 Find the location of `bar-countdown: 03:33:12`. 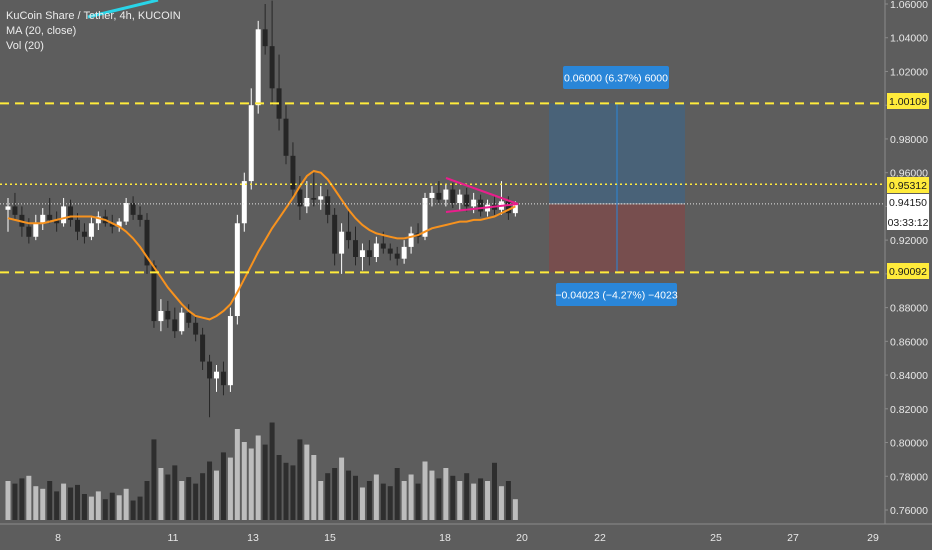

bar-countdown: 03:33:12 is located at coordinates (908, 223).